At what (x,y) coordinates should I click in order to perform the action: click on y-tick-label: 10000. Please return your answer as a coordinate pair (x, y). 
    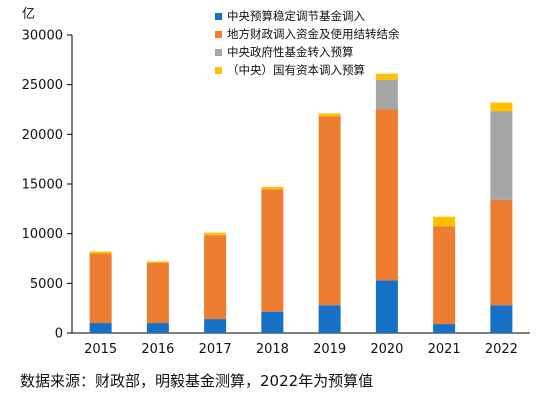
    Looking at the image, I should click on (42, 234).